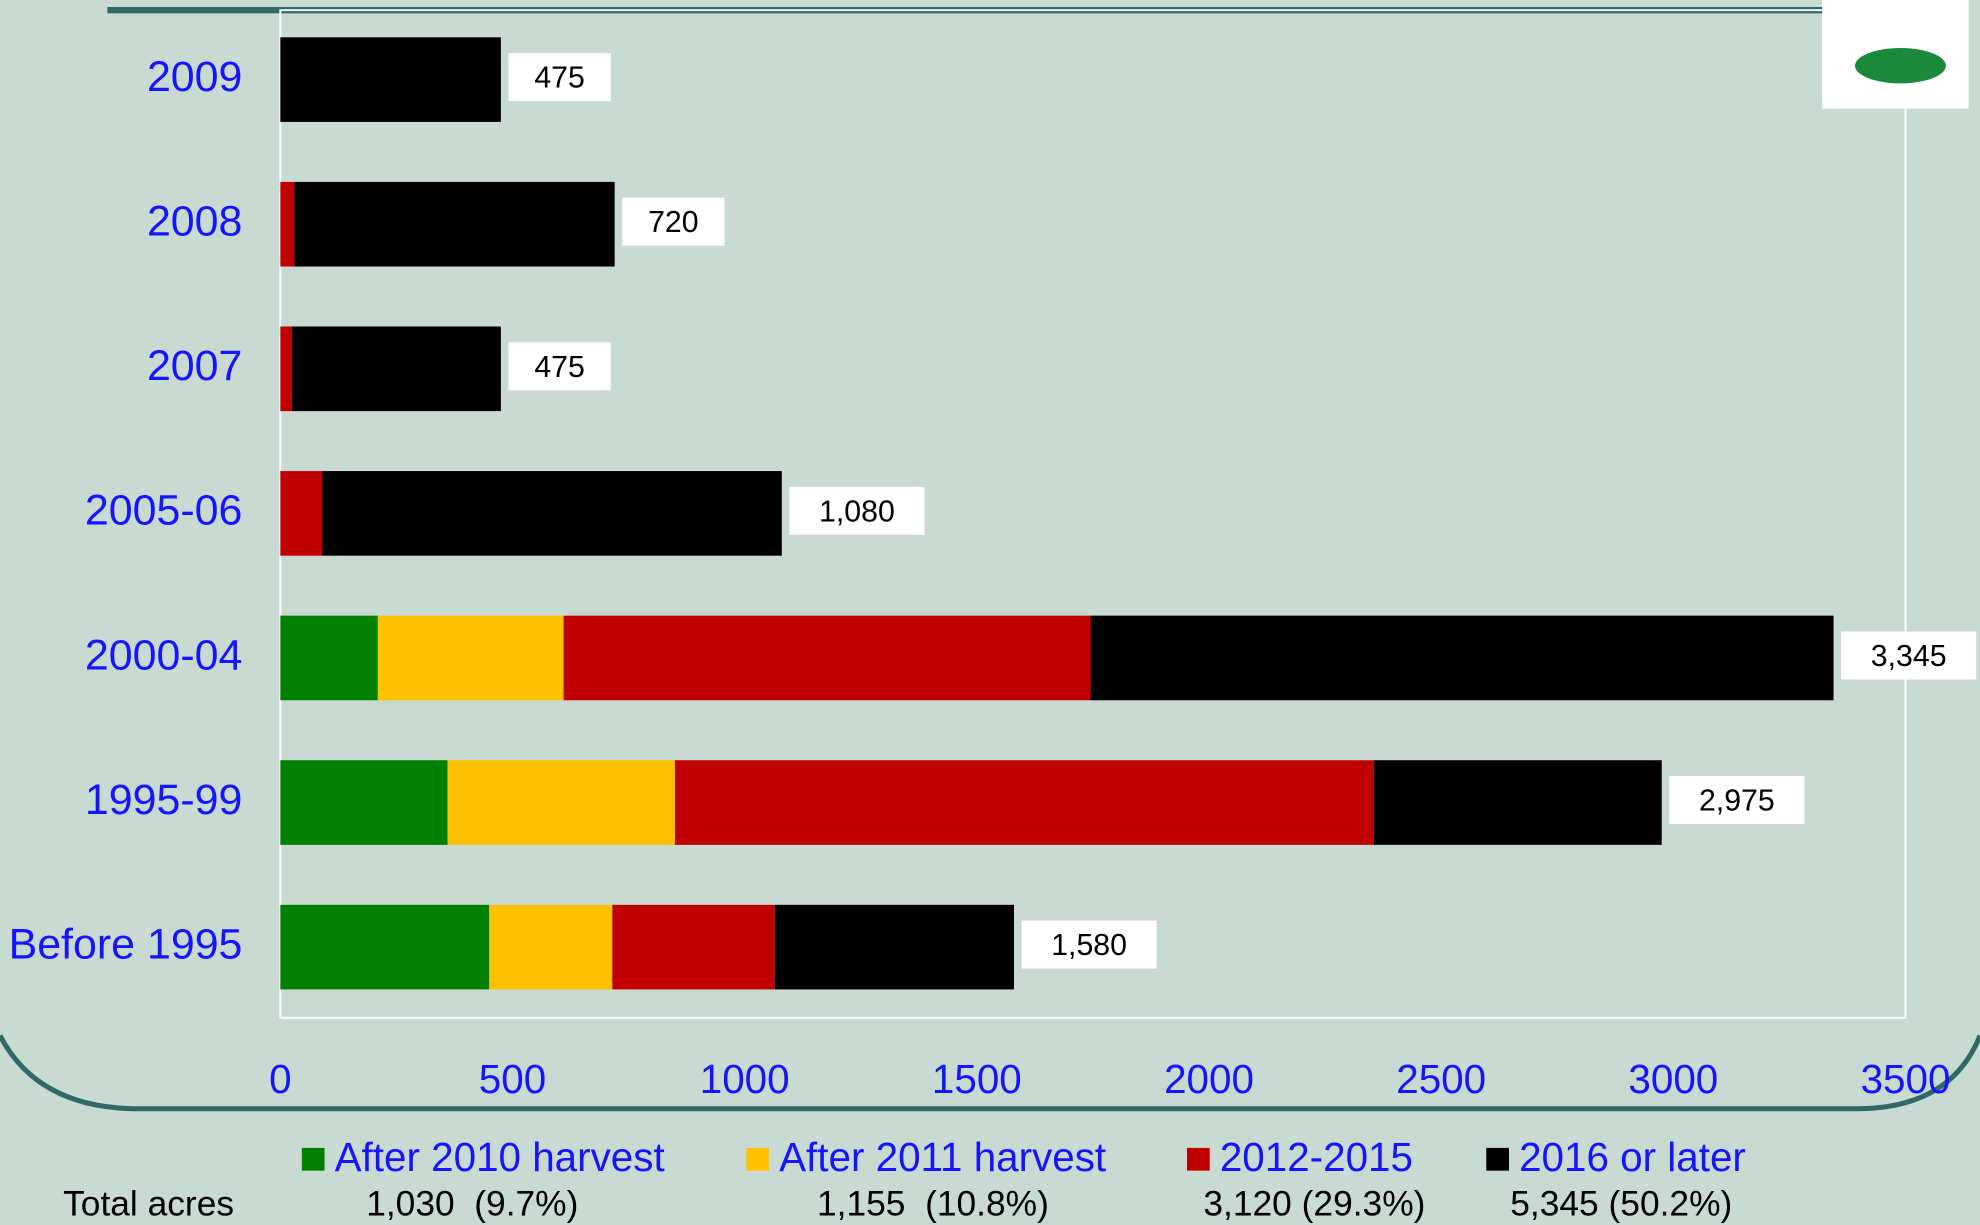 Image resolution: width=1980 pixels, height=1225 pixels. I want to click on footer-entry: 1,030 (9.7%), so click(472, 1203).